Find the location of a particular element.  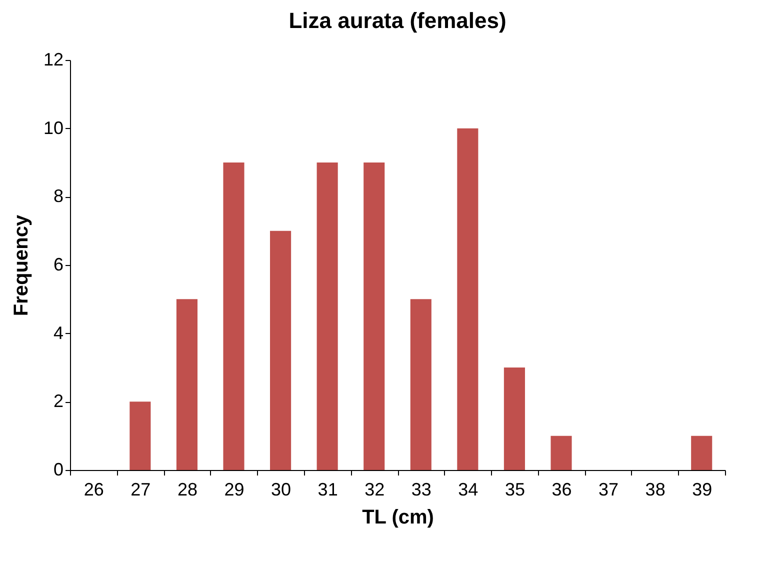

x-tick-label: 33 is located at coordinates (421, 490).